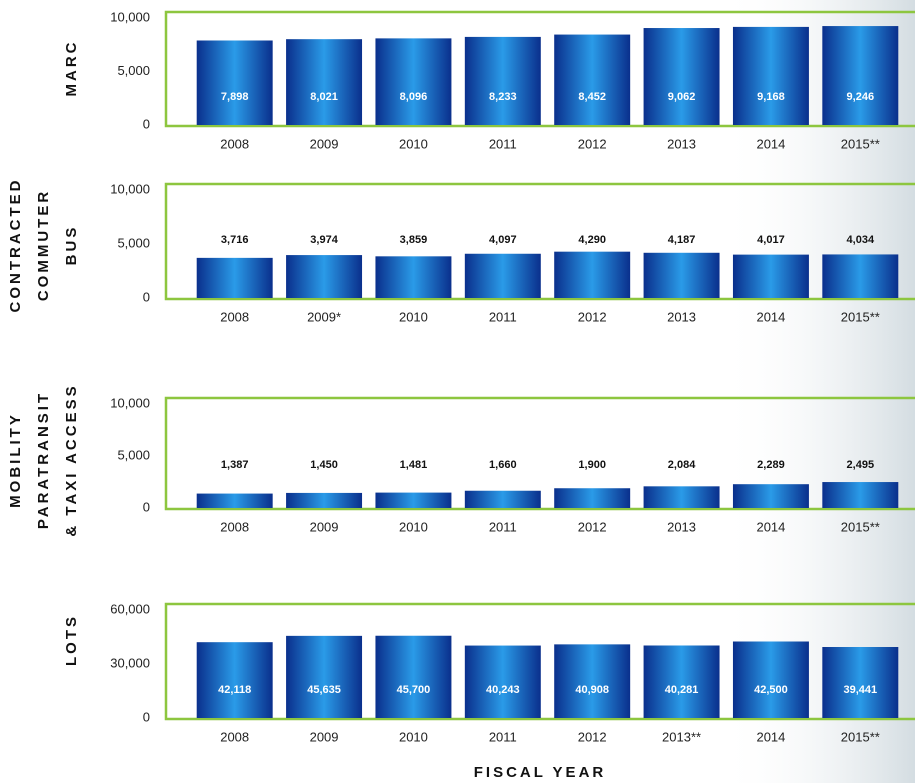  What do you see at coordinates (771, 240) in the screenshot?
I see `value-label: 4,017` at bounding box center [771, 240].